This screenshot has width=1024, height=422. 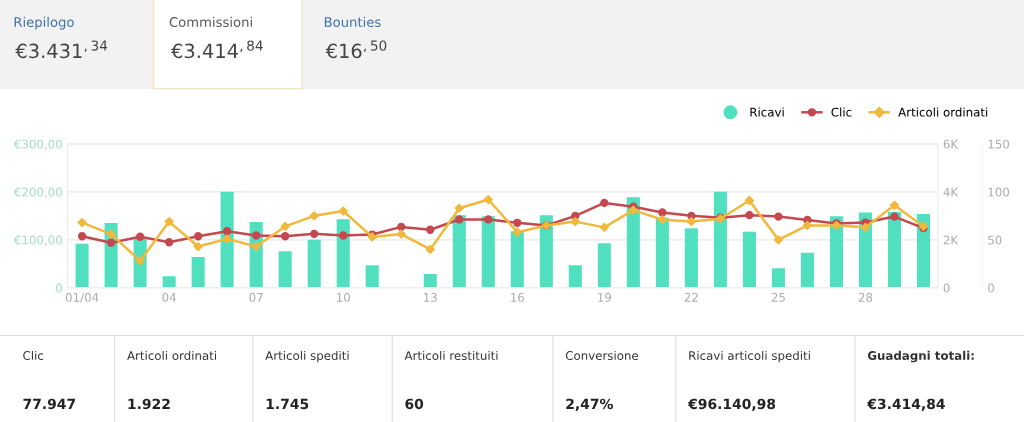 I want to click on x-tick-label: 28, so click(x=865, y=297).